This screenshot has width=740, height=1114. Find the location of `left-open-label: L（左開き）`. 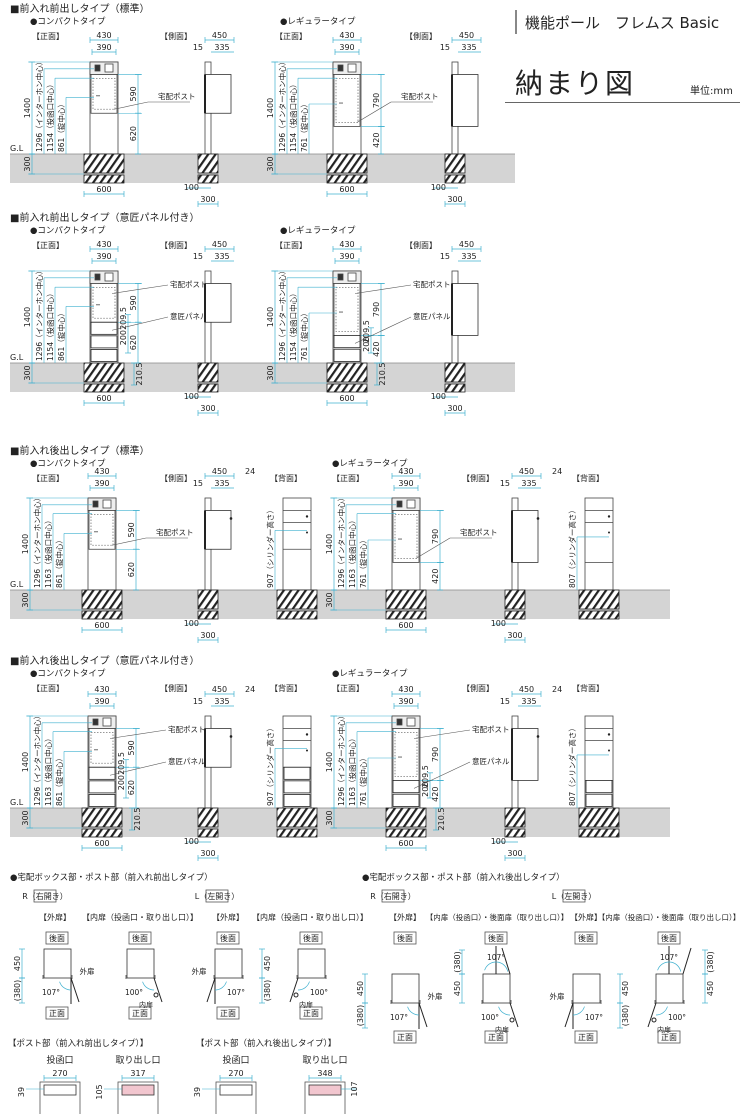

left-open-label: L（左開き） is located at coordinates (574, 896).